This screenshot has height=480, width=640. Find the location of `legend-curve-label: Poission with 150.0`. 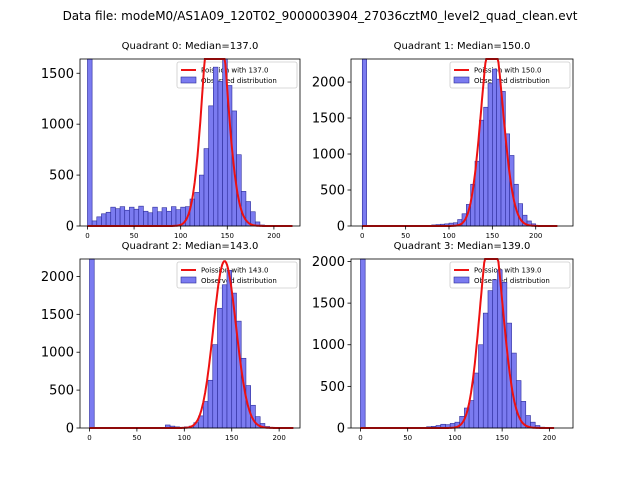

legend-curve-label: Poission with 150.0 is located at coordinates (508, 71).